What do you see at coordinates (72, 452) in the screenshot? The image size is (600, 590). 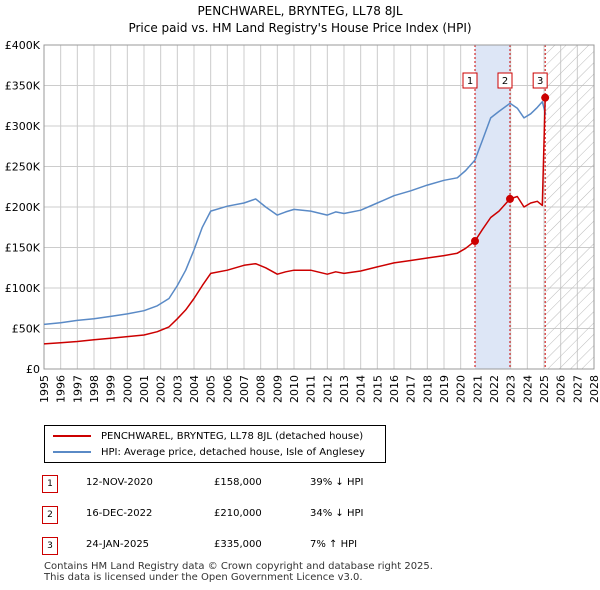 I see `legend-swatch-hpi` at bounding box center [72, 452].